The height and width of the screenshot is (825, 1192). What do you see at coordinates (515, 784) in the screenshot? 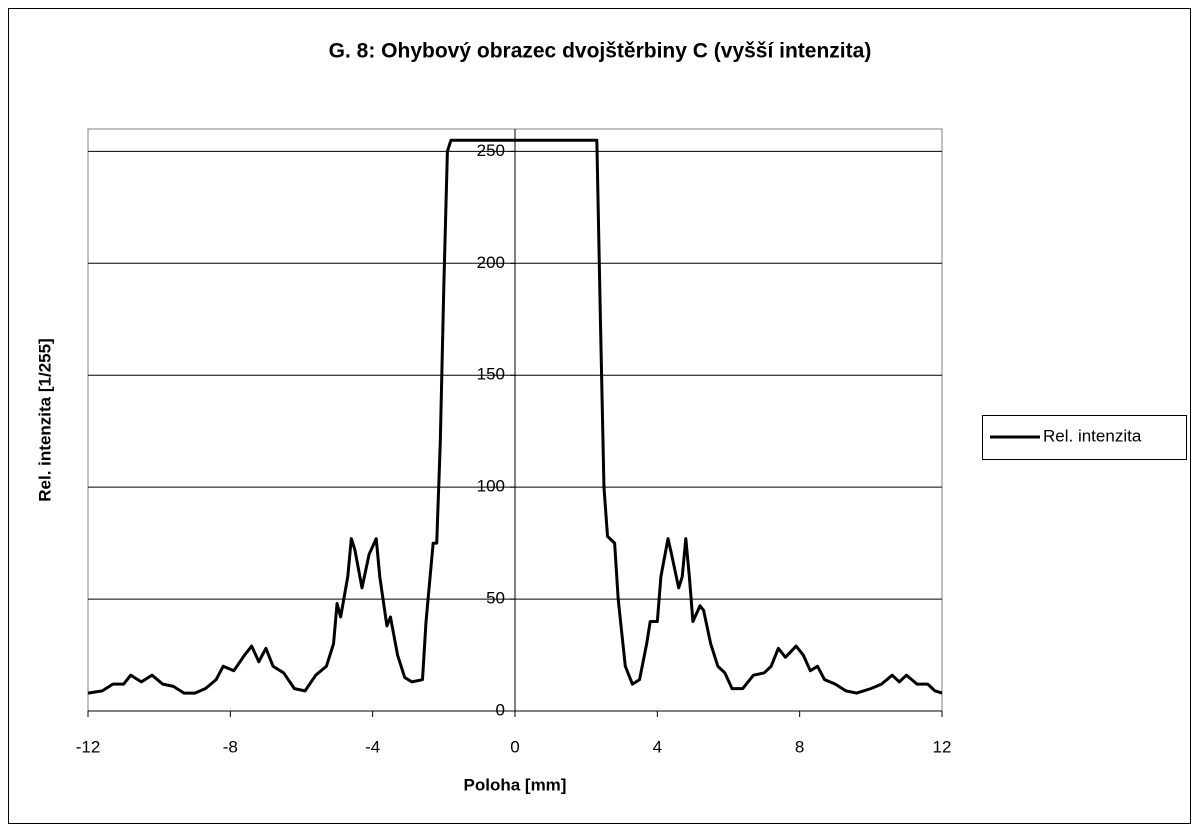
I see `x-axis-label: Poloha [mm]` at bounding box center [515, 784].